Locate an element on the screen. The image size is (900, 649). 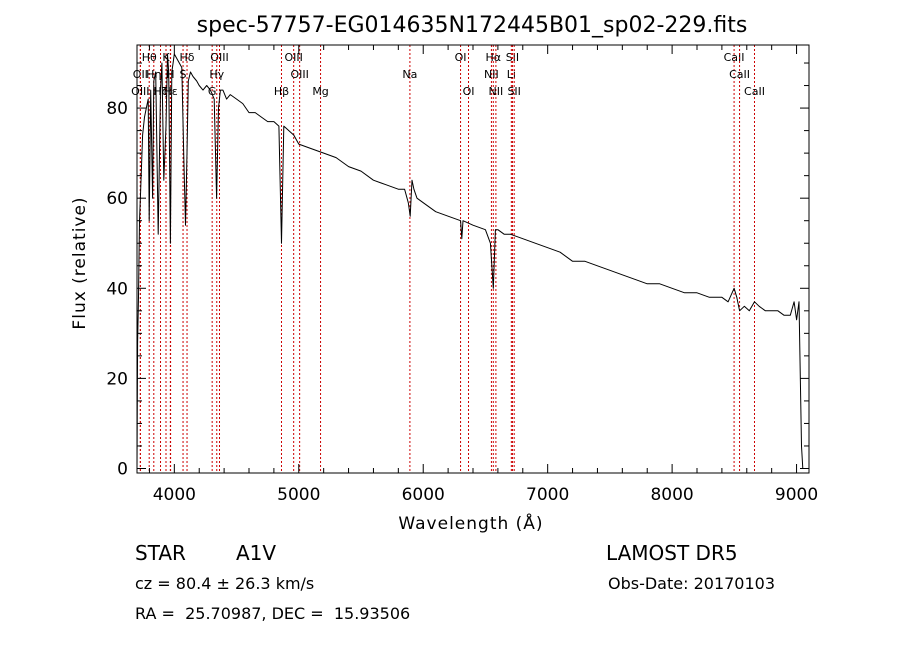
x-tick-label: 7000 is located at coordinates (547, 495).